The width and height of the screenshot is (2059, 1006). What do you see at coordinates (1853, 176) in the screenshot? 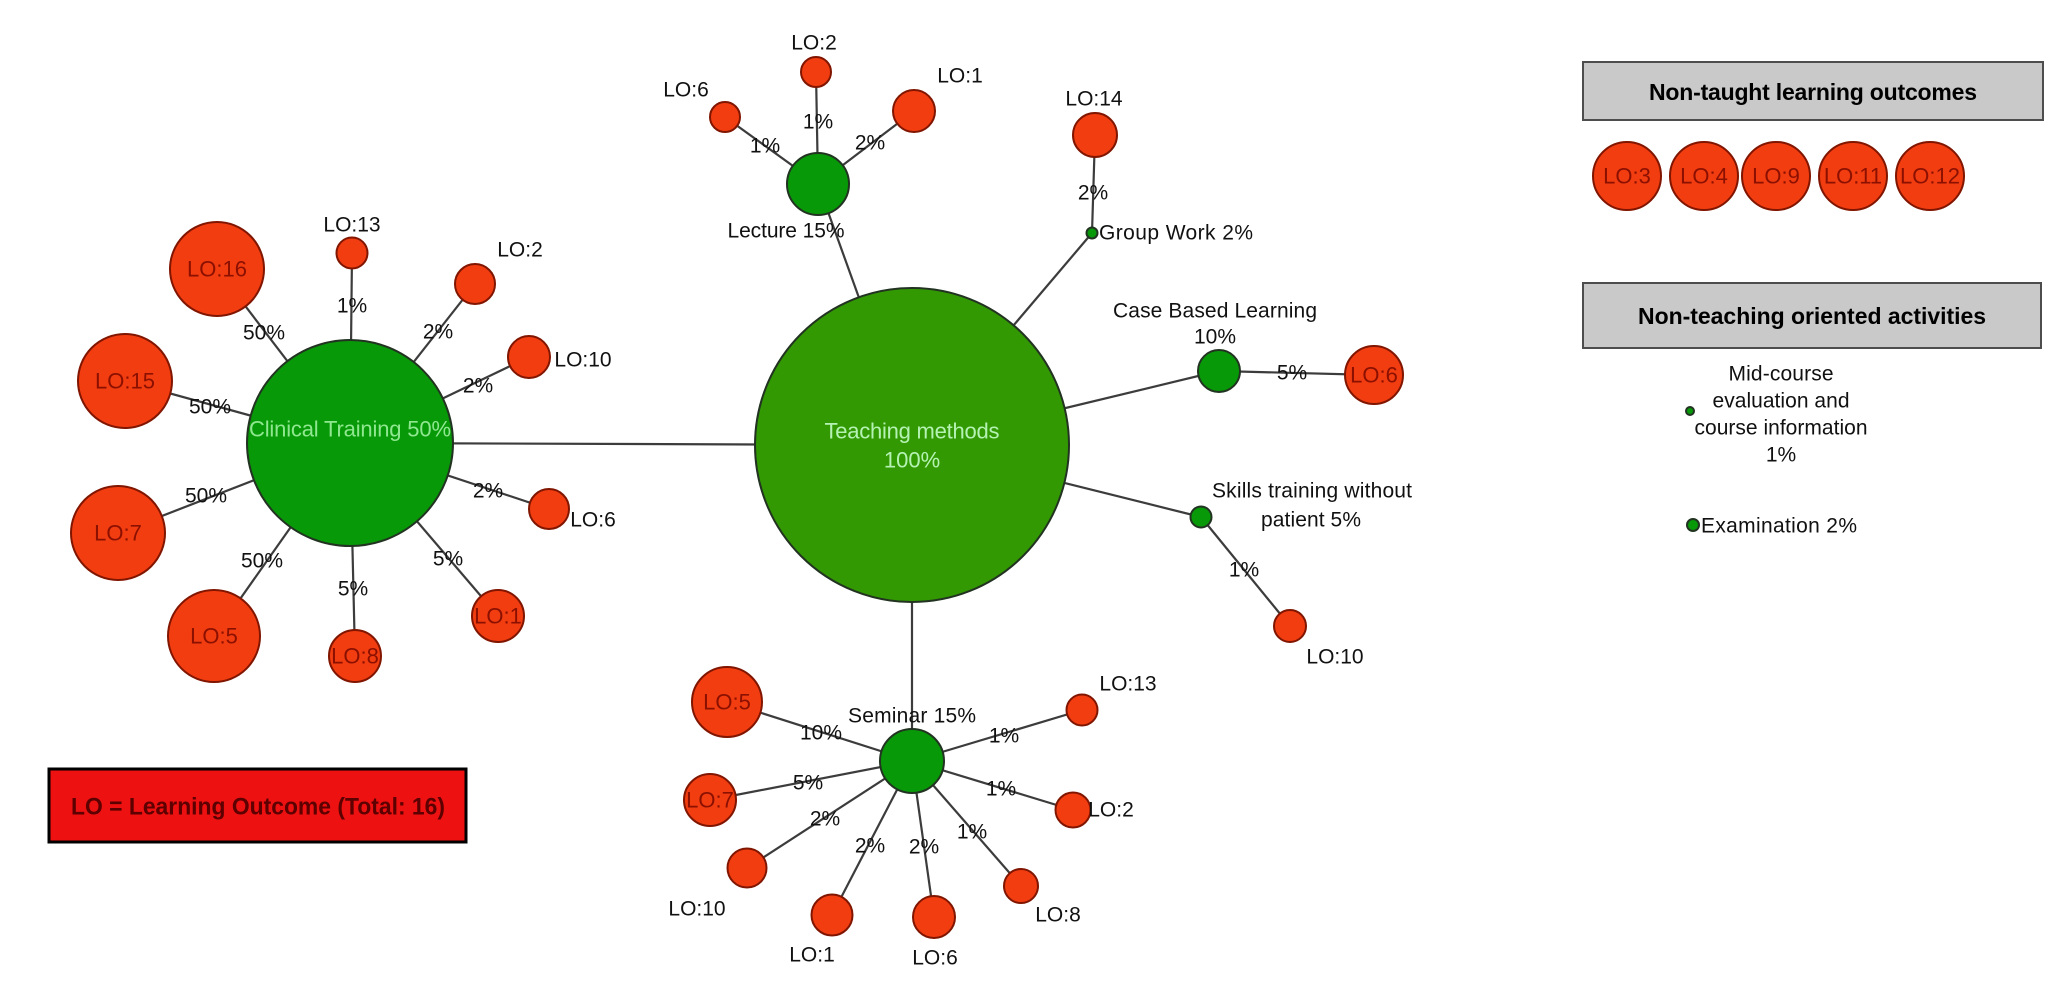
I see `svg-text: LO:11` at bounding box center [1853, 176].